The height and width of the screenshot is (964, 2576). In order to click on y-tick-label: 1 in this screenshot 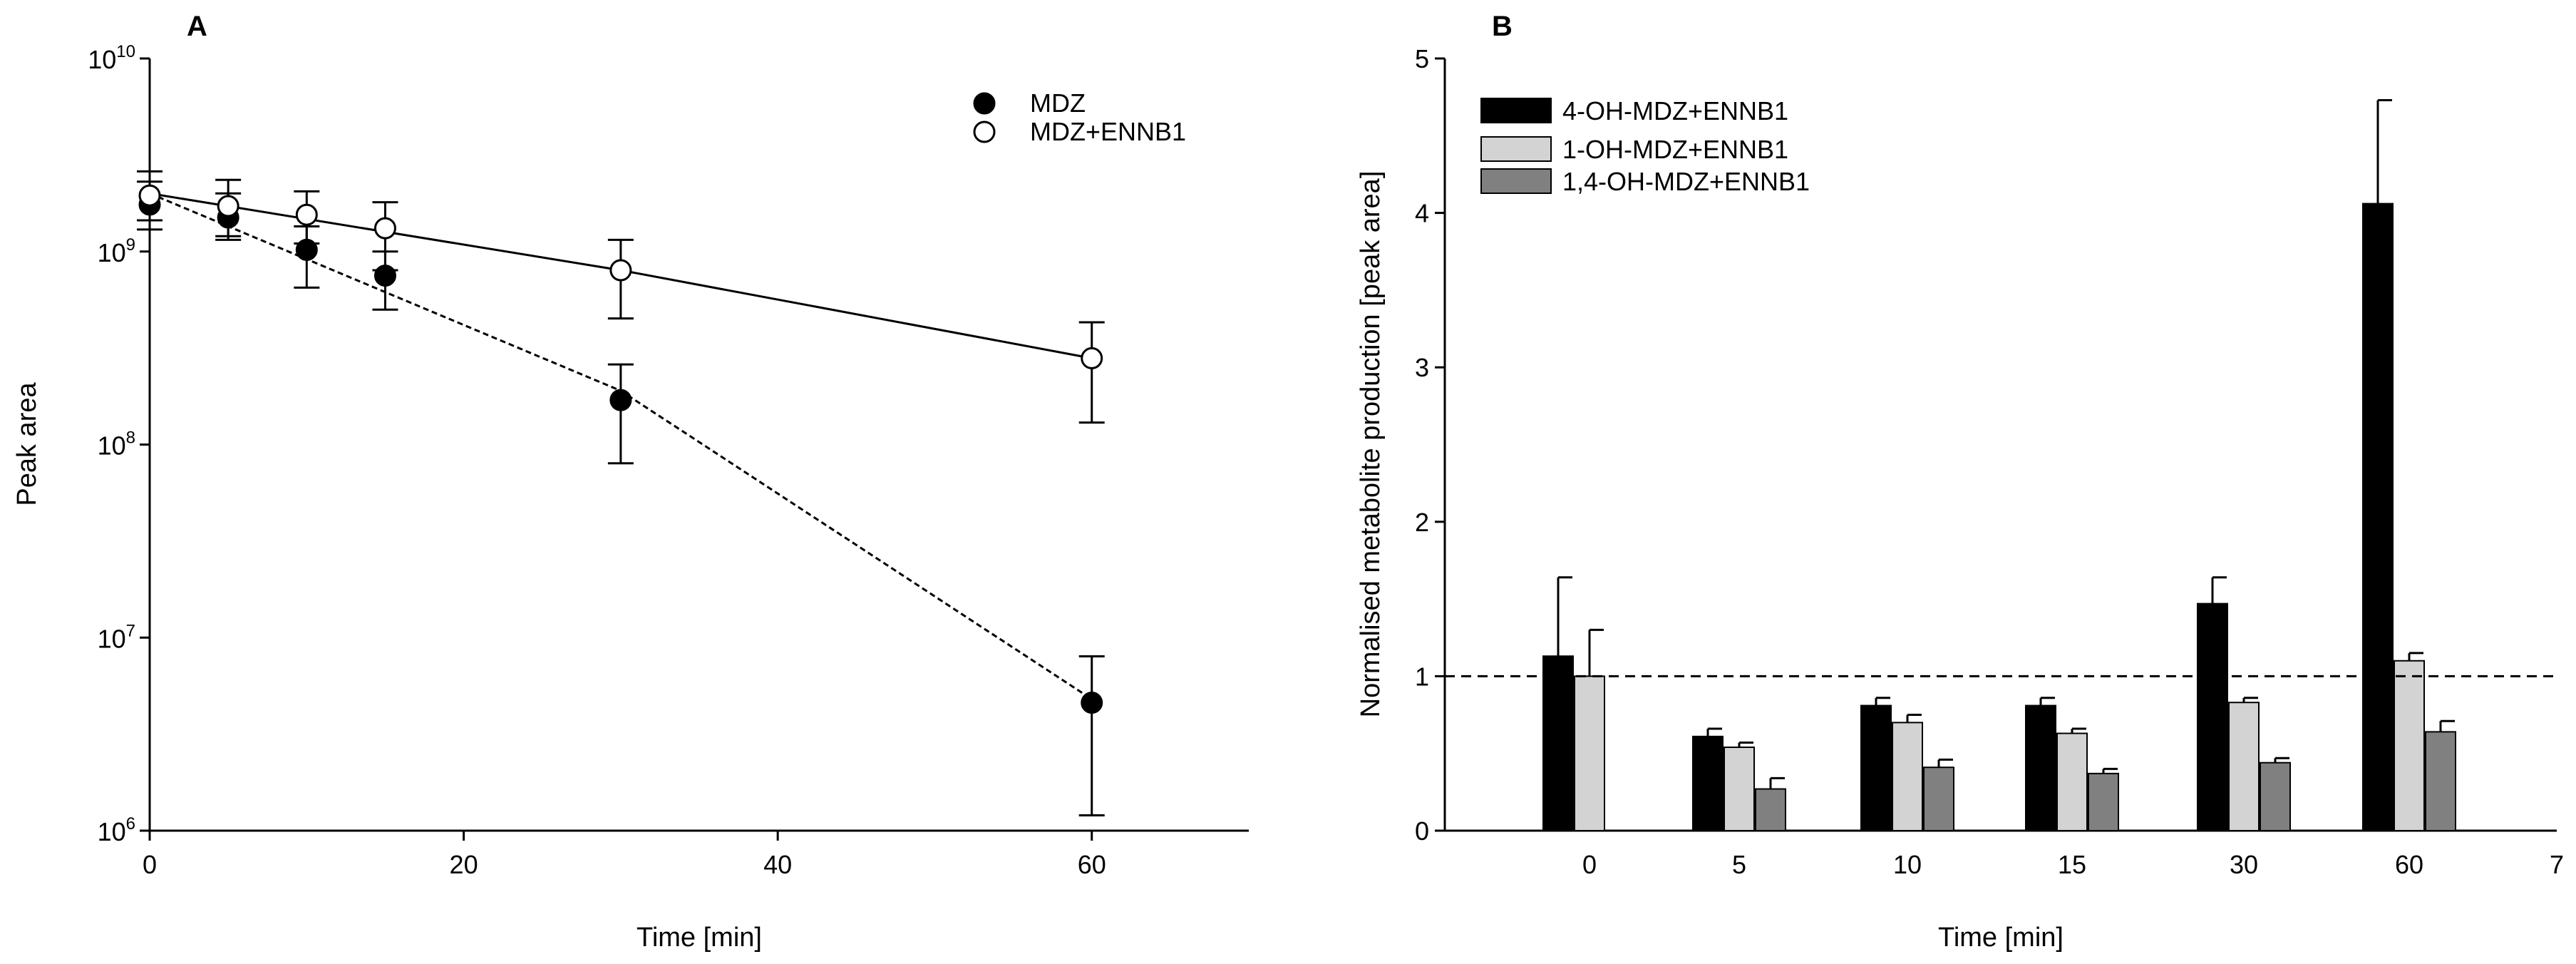, I will do `click(1422, 676)`.